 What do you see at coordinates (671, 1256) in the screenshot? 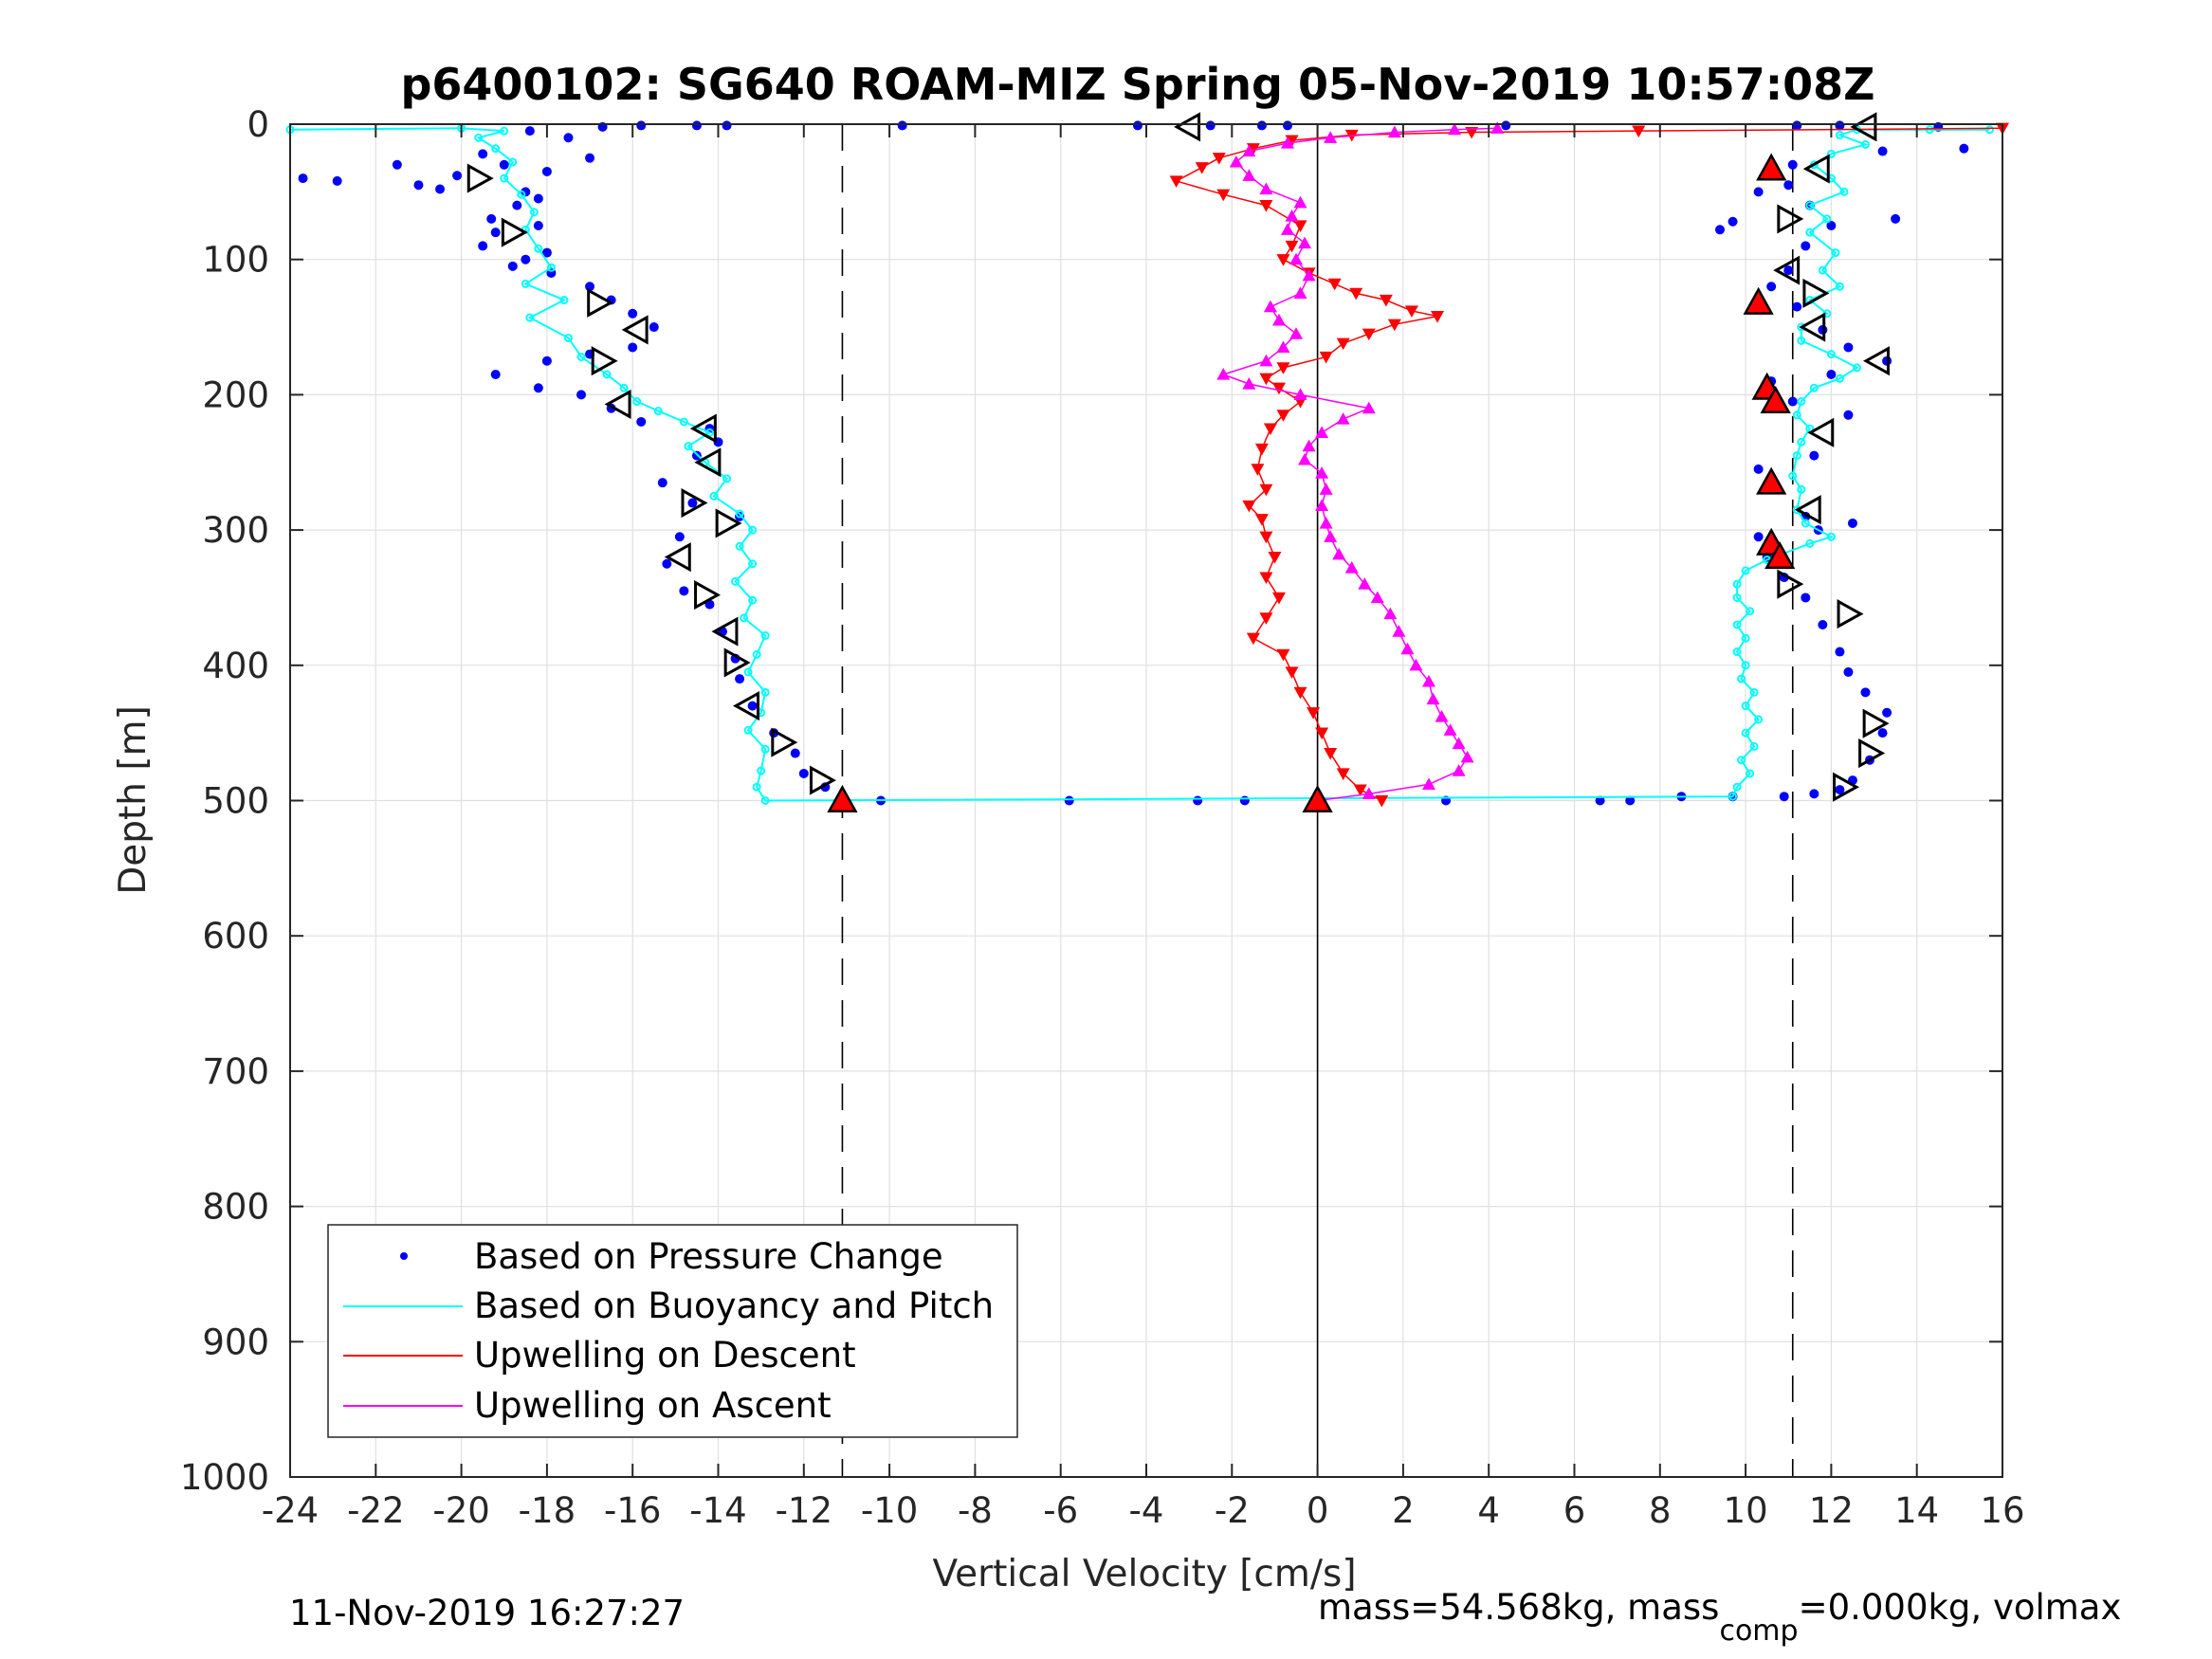
I see `legend-entry-pressure: Based on Pressure Change` at bounding box center [671, 1256].